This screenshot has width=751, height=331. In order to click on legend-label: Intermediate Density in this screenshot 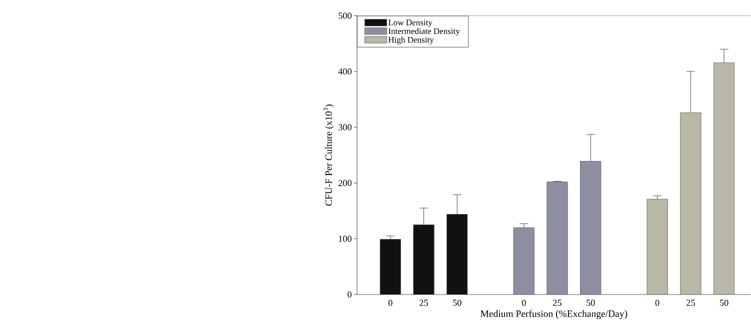, I will do `click(424, 32)`.